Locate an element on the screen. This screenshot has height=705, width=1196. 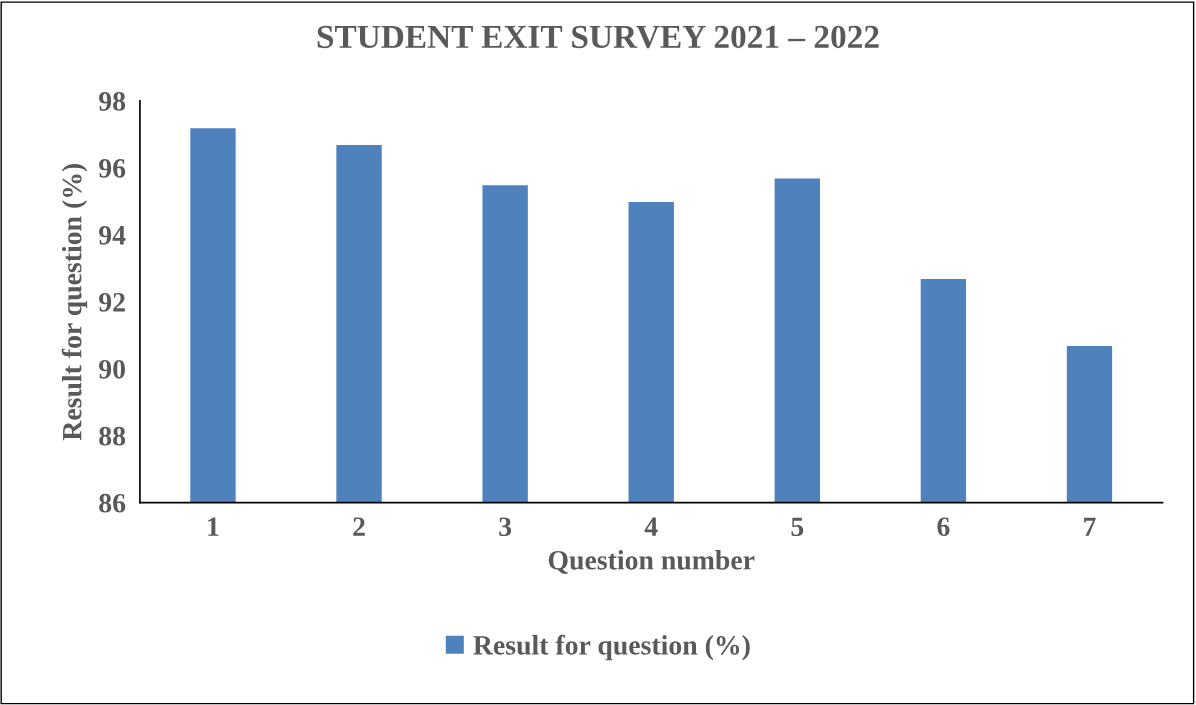
x-tick-label: 7 is located at coordinates (1090, 526).